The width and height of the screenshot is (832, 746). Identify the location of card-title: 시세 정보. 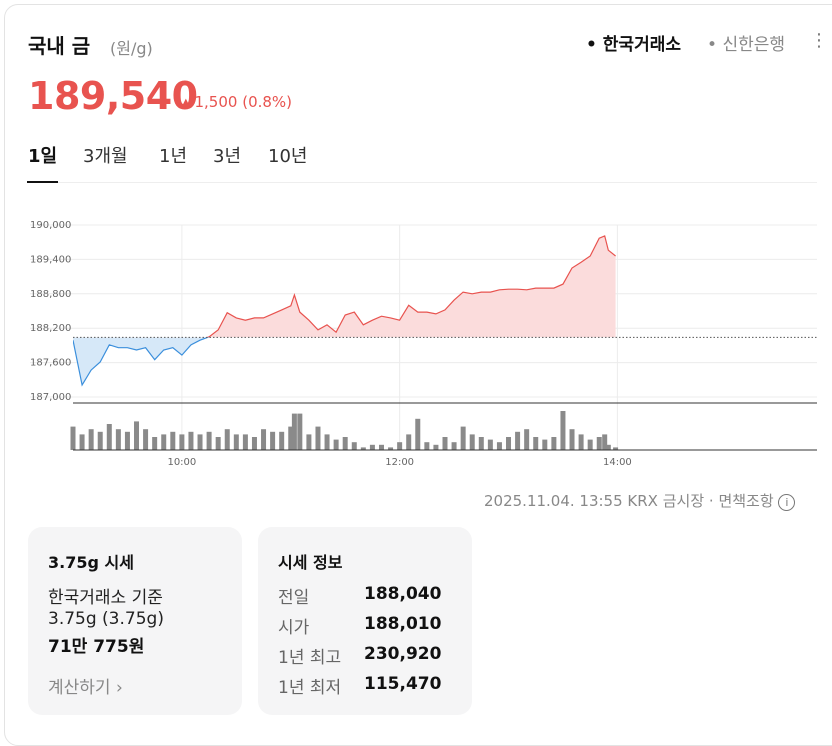
(310, 562).